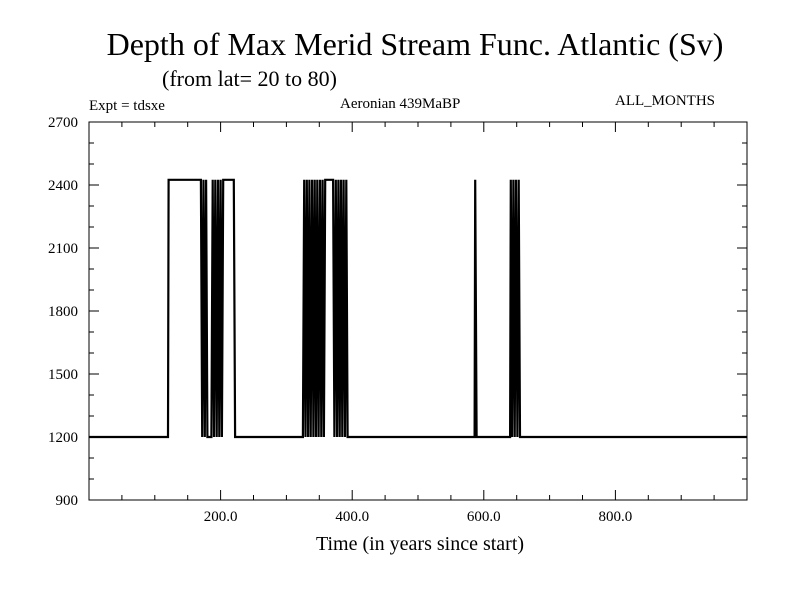 This screenshot has height=600, width=800. I want to click on y-tick-label: 1500, so click(63, 375).